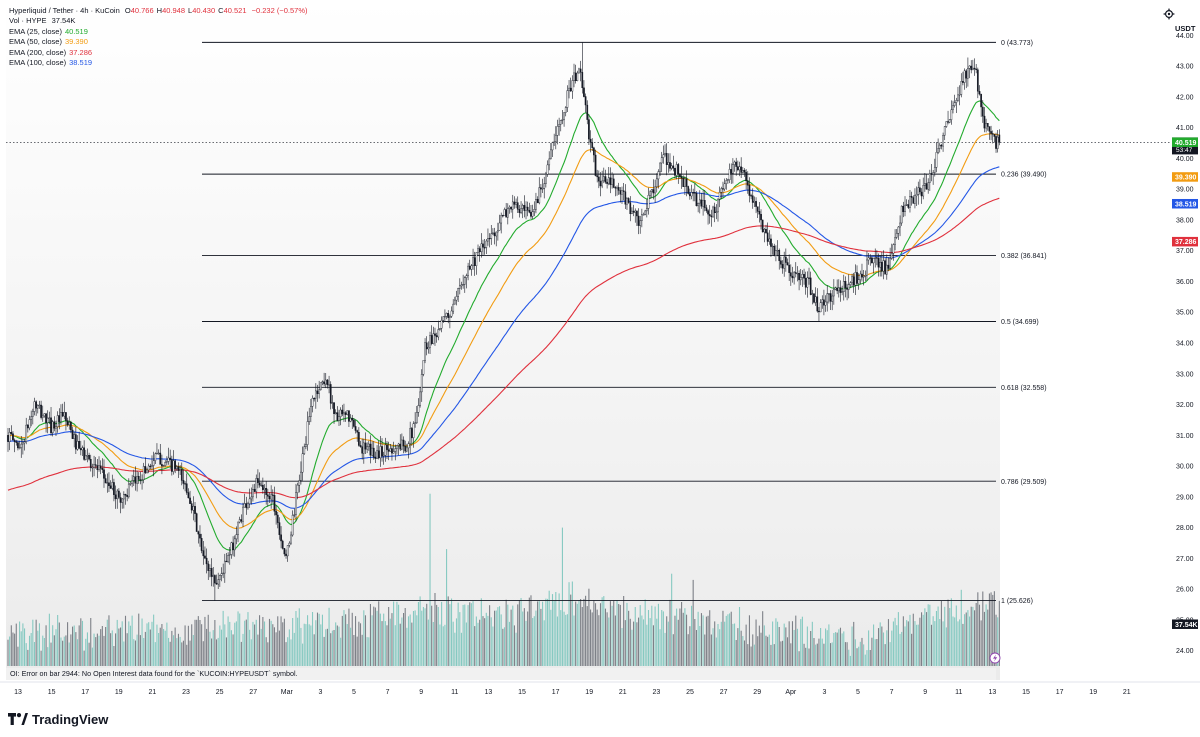 This screenshot has width=1200, height=737. Describe the element at coordinates (1185, 28) in the screenshot. I see `currency-label: USDT` at that location.